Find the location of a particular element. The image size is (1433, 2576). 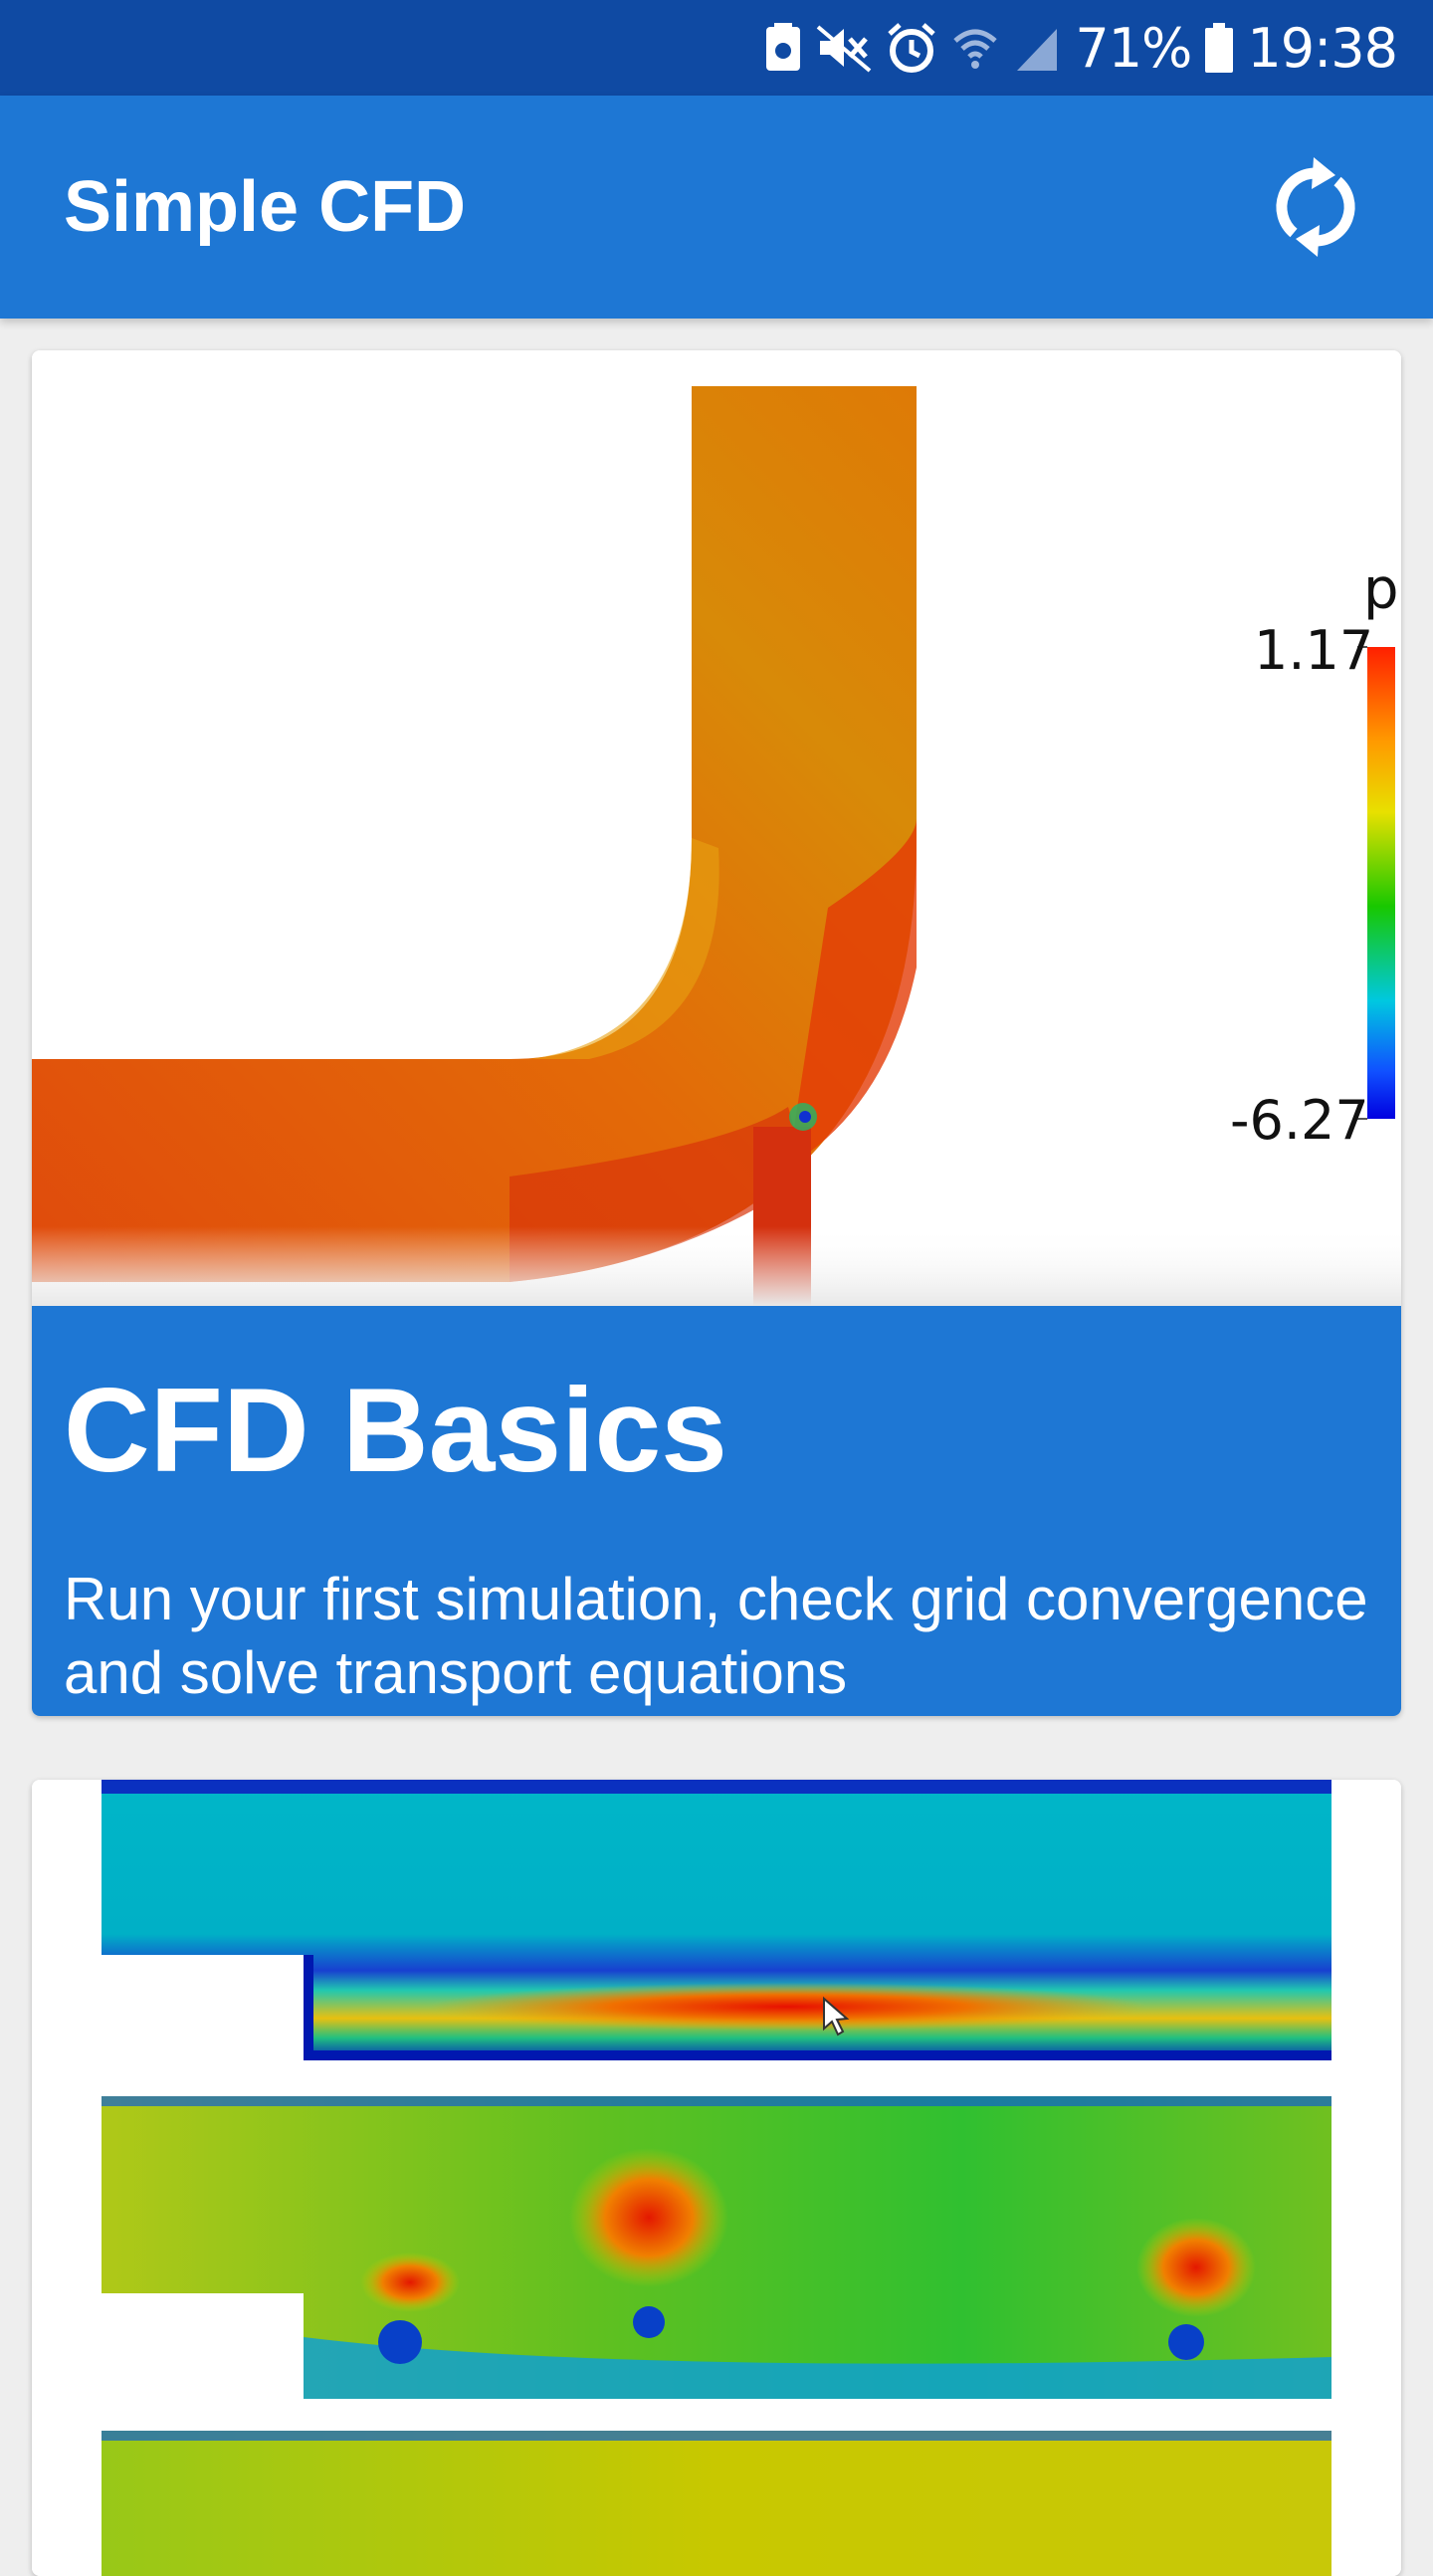

app-title: Simple CFD is located at coordinates (265, 207).